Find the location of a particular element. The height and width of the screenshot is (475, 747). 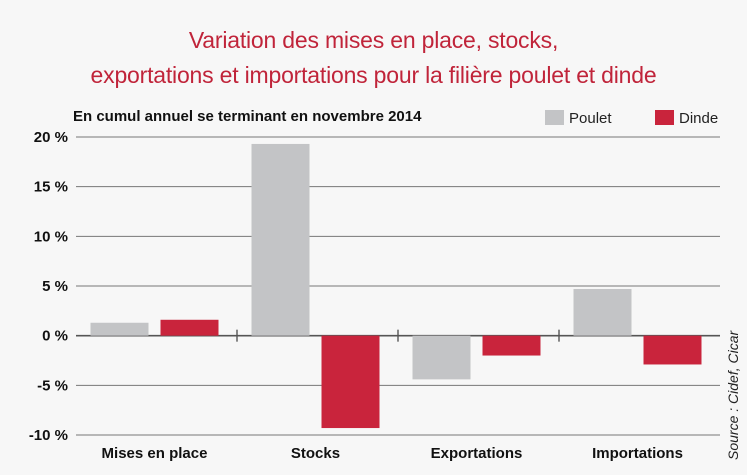

y-tick-label: 10 % is located at coordinates (51, 236).